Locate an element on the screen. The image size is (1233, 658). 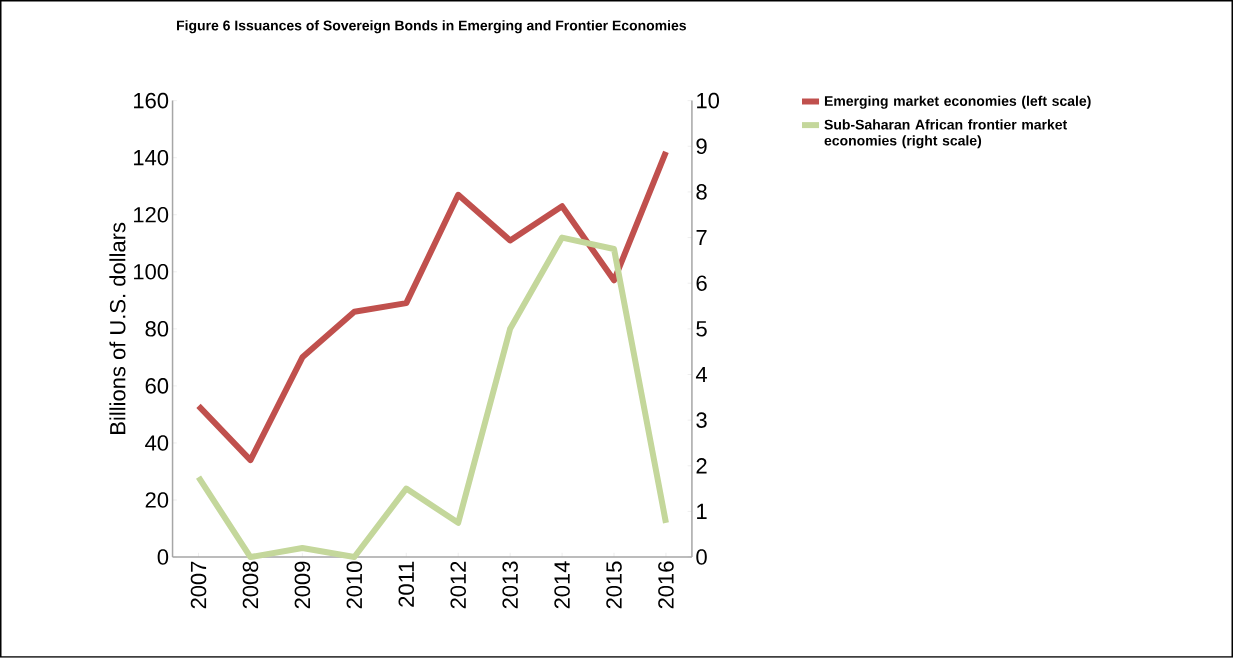
y-axis-title: Billions of U.S. dollars is located at coordinates (117, 328).